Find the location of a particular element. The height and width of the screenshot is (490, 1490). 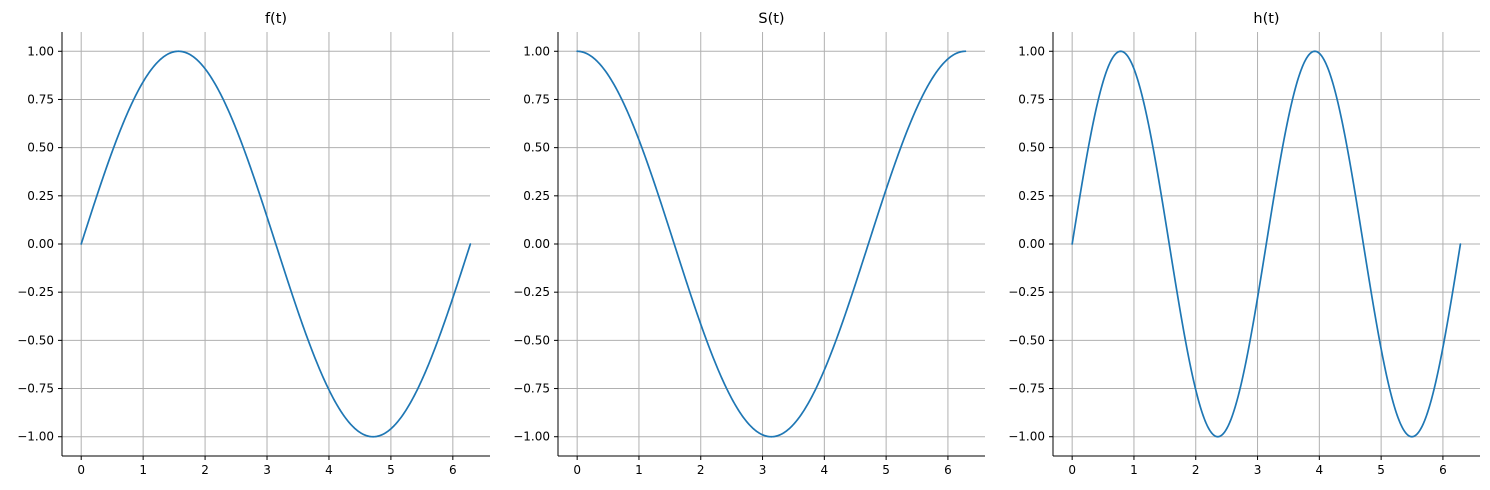

chart-title: S(t) is located at coordinates (771, 19).